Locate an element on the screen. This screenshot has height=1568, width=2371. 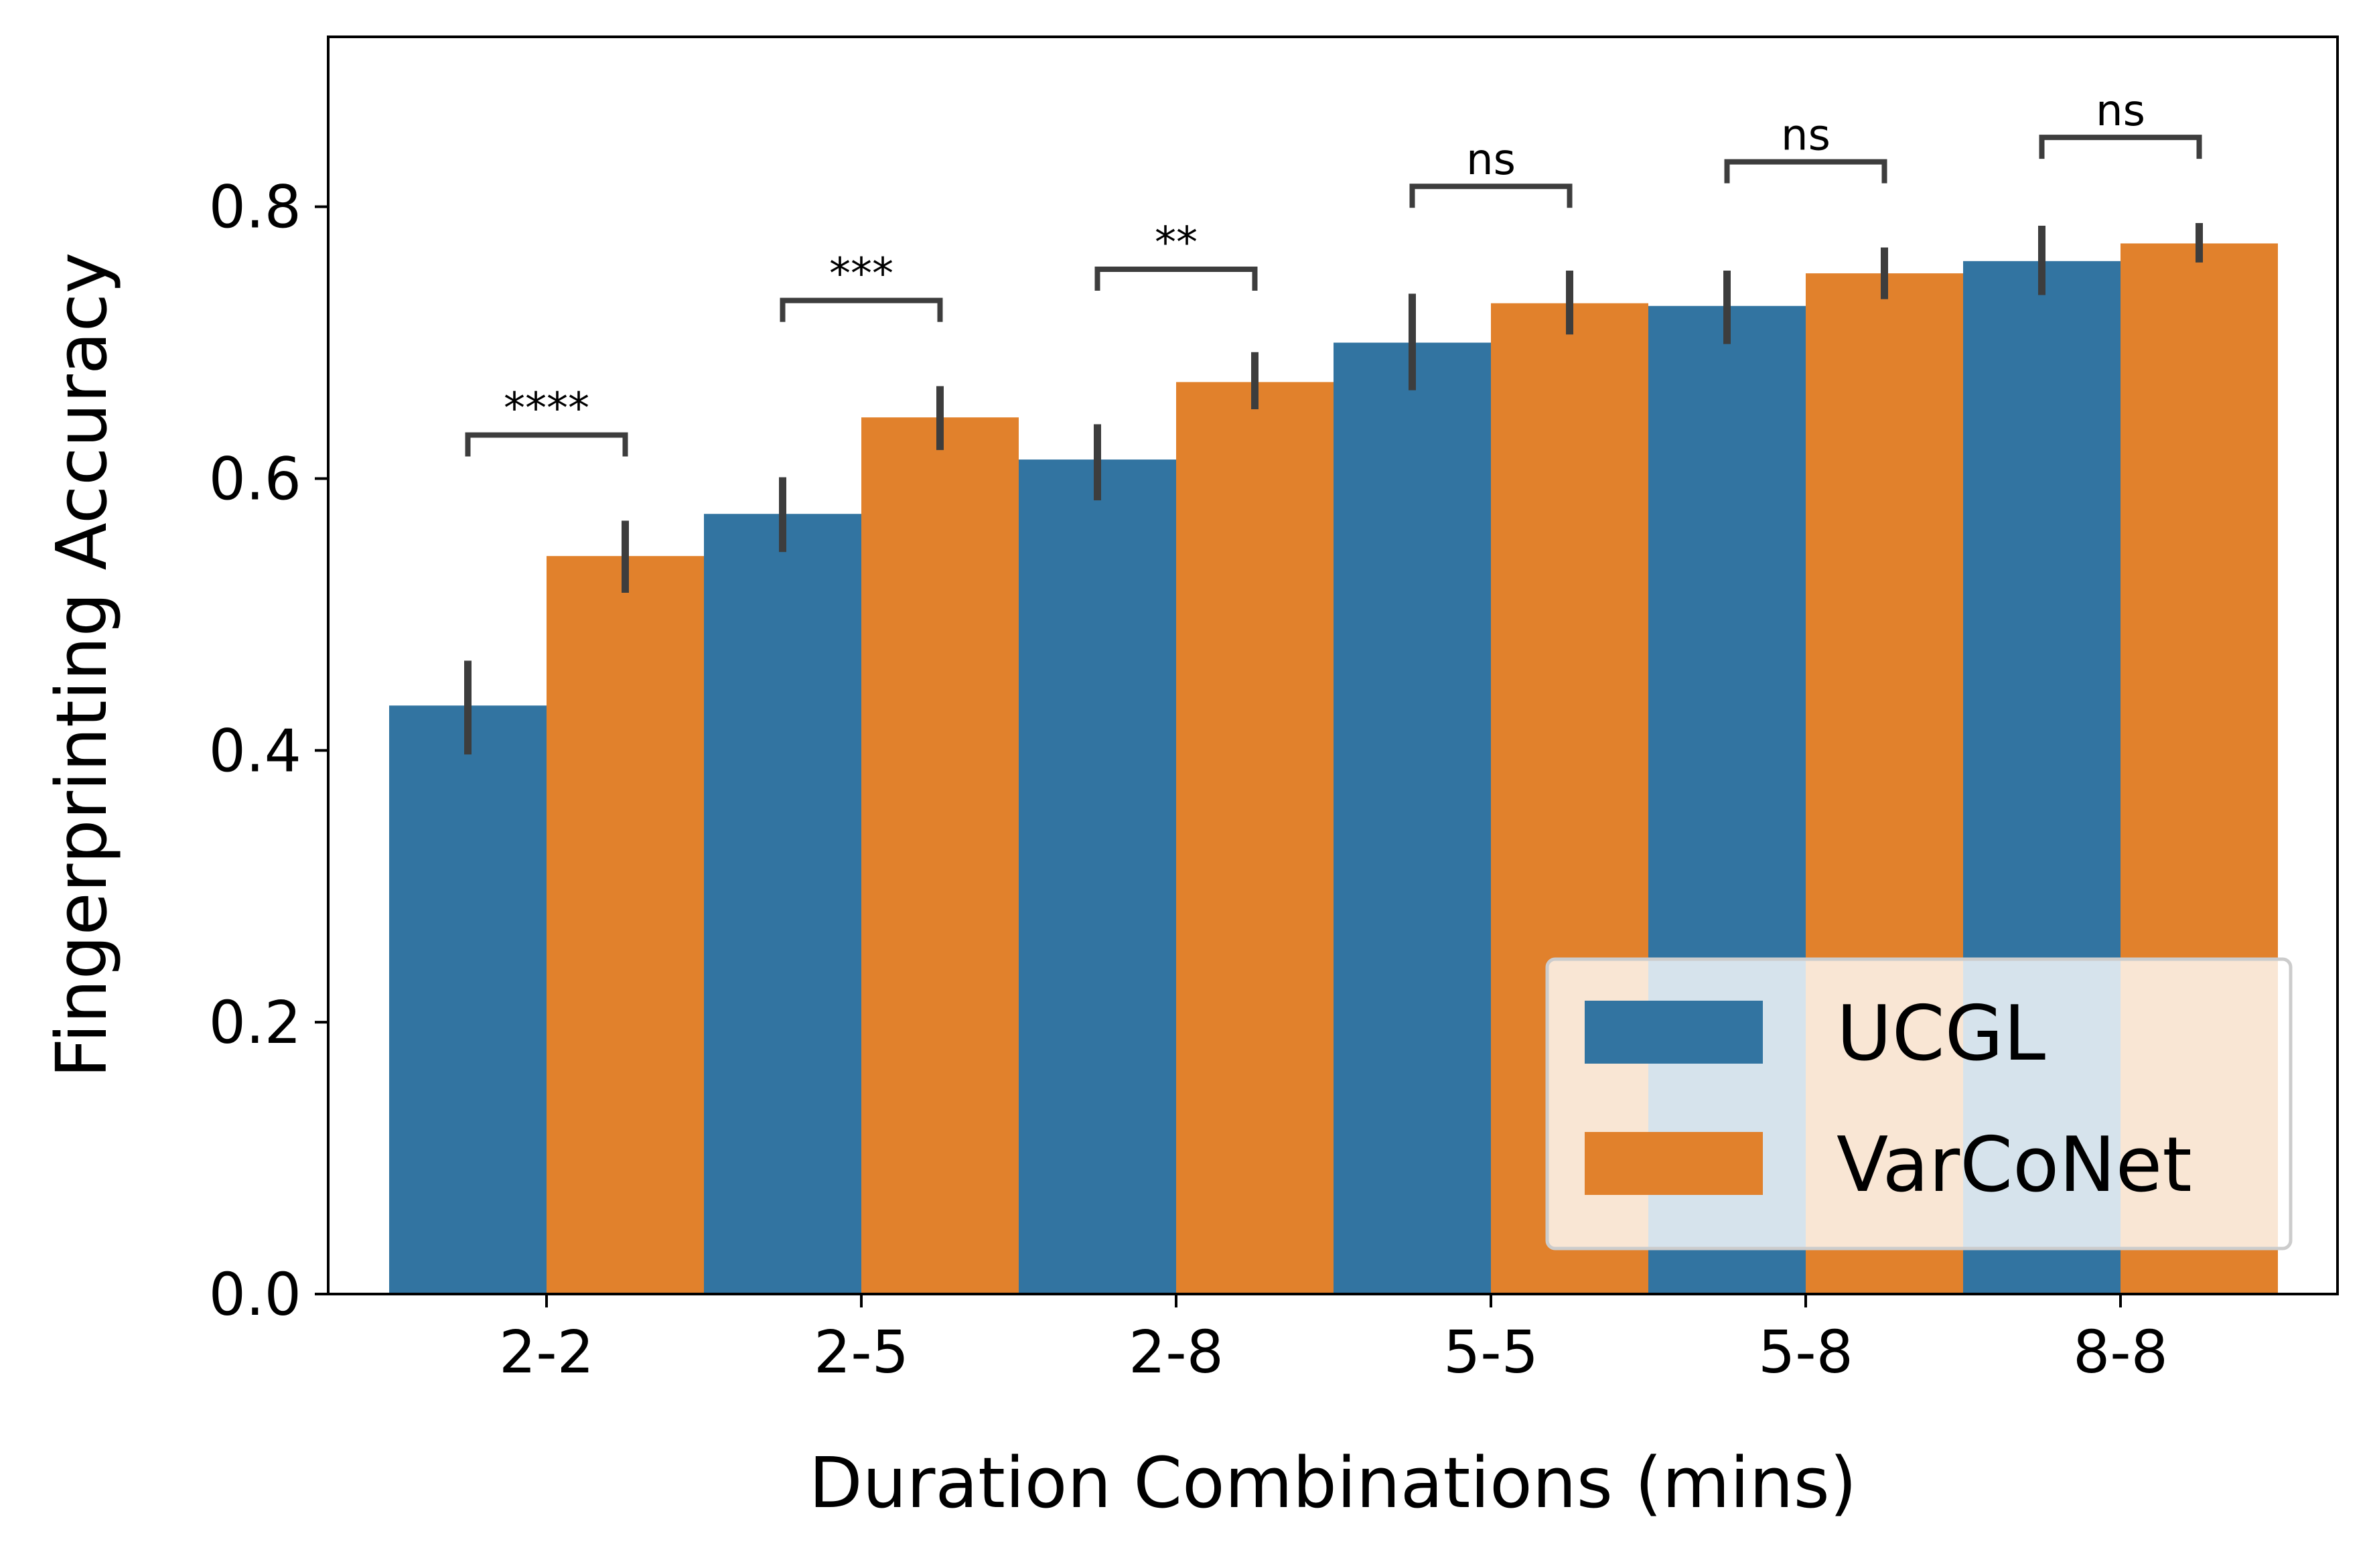
y-tick-label: 0.8 is located at coordinates (255, 208).